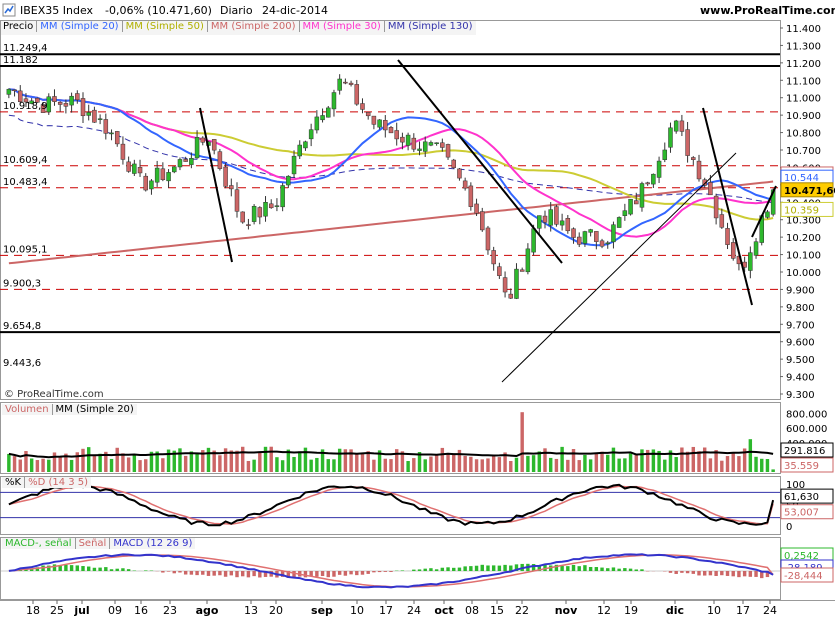 The width and height of the screenshot is (835, 620). I want to click on stoch-badge, so click(807, 512).